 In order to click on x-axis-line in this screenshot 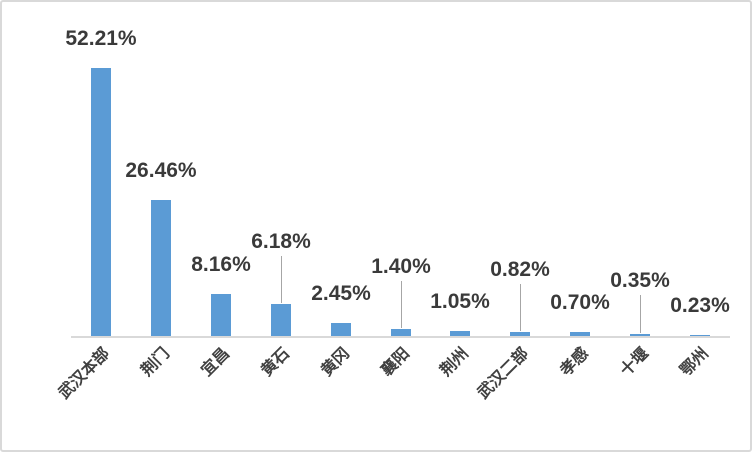, I will do `click(400, 337)`.